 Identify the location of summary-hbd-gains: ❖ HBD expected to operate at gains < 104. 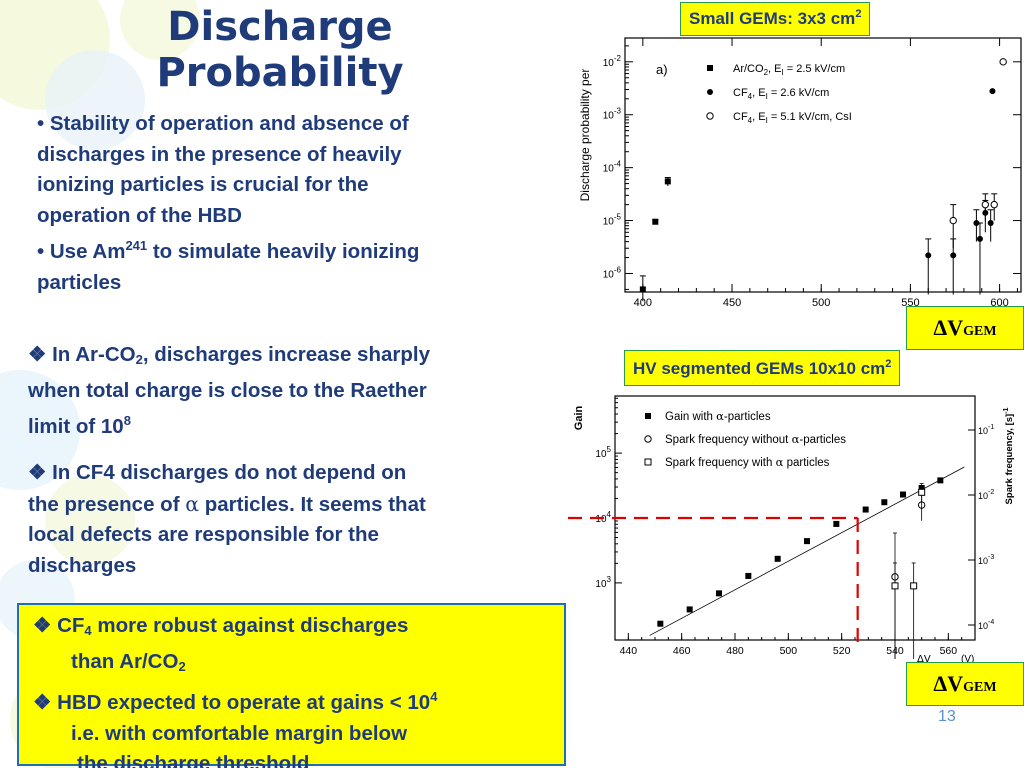
(298, 700).